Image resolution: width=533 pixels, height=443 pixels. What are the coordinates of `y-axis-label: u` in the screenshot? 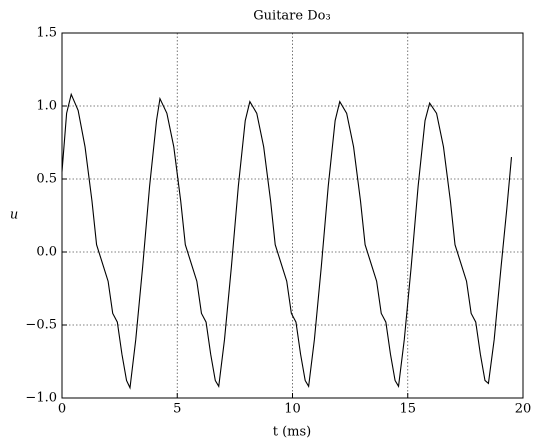 It's located at (14, 215).